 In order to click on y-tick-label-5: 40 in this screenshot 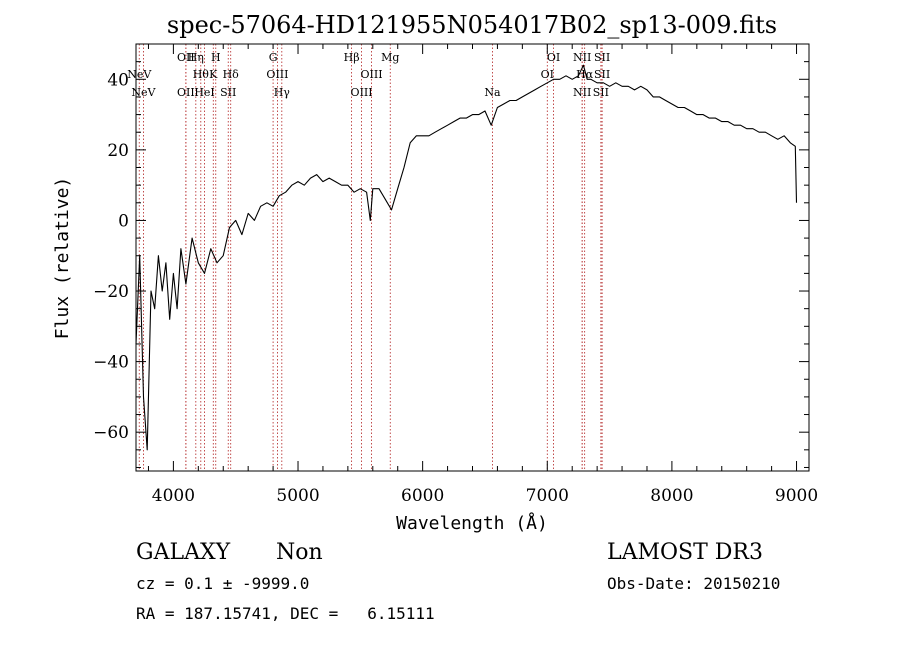, I will do `click(118, 80)`.